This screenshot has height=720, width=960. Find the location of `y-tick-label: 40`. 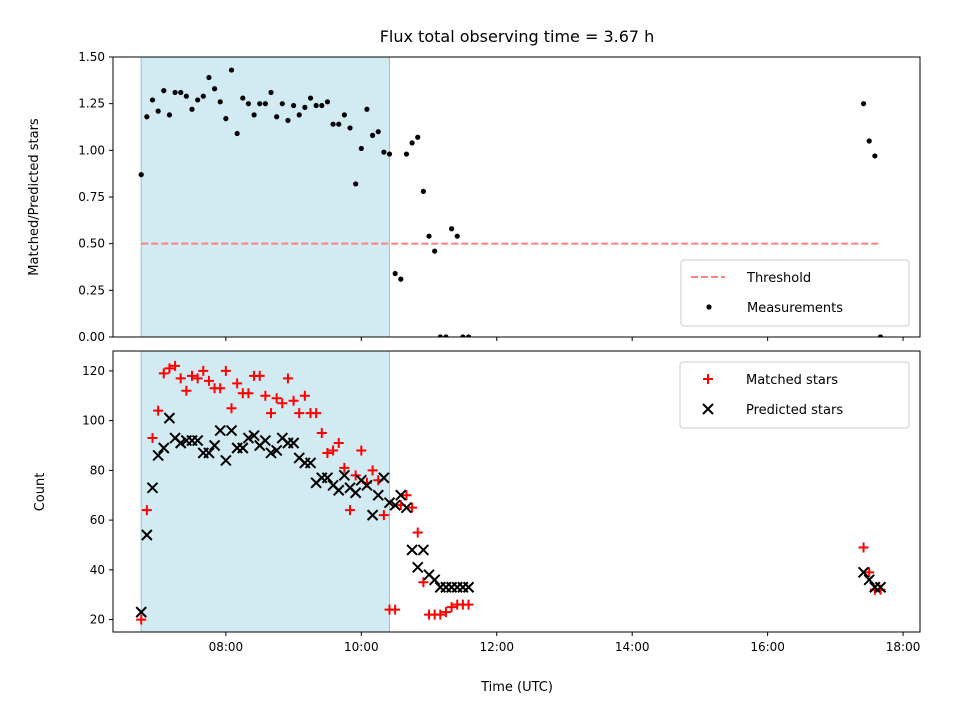

y-tick-label: 40 is located at coordinates (97, 570).